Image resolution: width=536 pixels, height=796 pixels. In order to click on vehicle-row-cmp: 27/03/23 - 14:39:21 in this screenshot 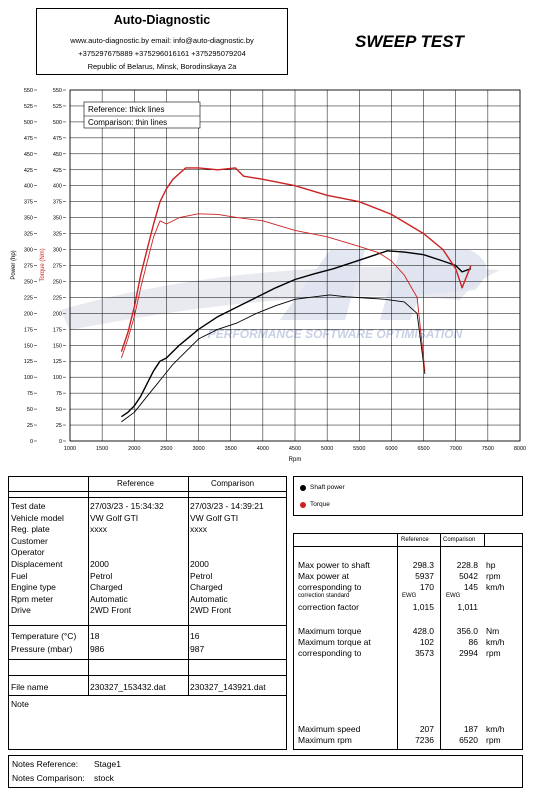, I will do `click(227, 506)`.